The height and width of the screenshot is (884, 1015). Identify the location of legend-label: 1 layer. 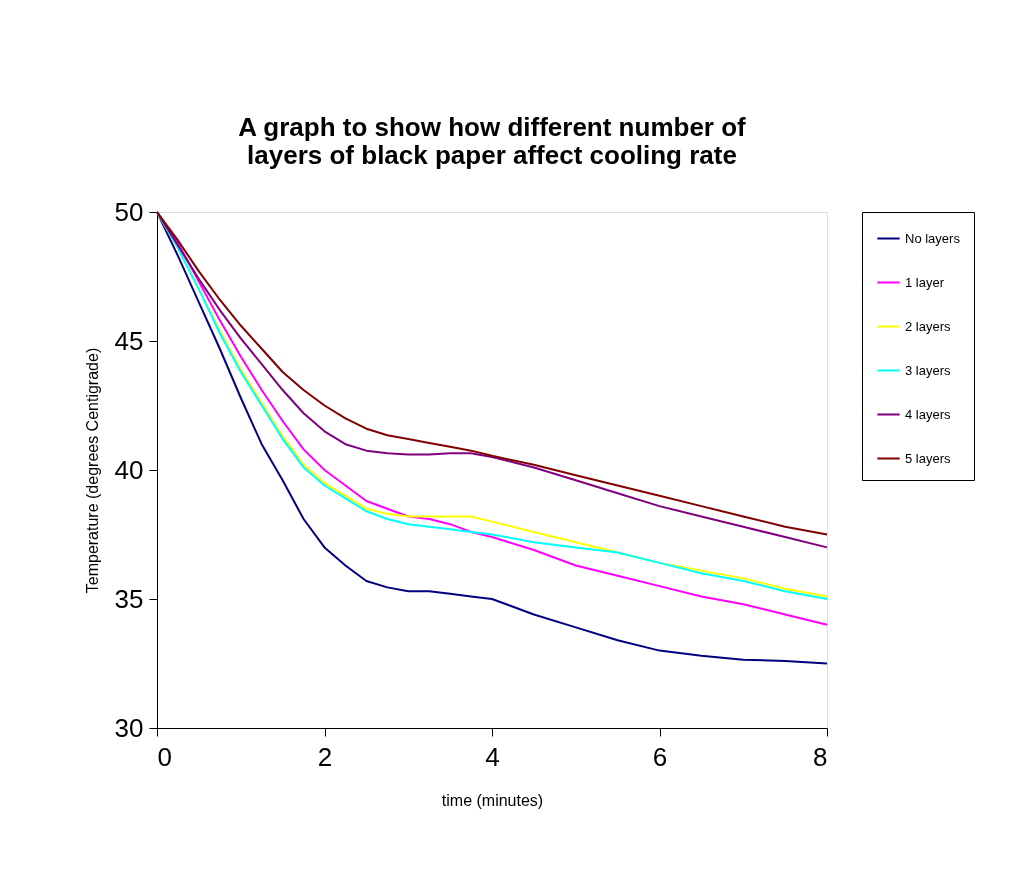
(925, 282).